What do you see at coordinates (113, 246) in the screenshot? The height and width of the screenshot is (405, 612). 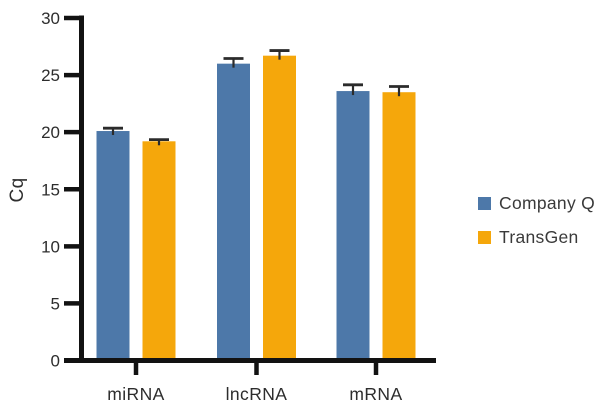 I see `bar-company-q-mirna` at bounding box center [113, 246].